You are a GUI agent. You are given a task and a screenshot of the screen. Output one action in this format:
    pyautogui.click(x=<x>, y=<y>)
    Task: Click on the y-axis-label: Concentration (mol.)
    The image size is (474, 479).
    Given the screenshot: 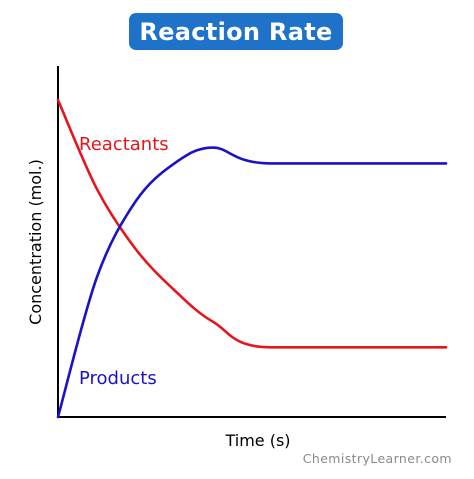 What is the action you would take?
    pyautogui.click(x=35, y=242)
    